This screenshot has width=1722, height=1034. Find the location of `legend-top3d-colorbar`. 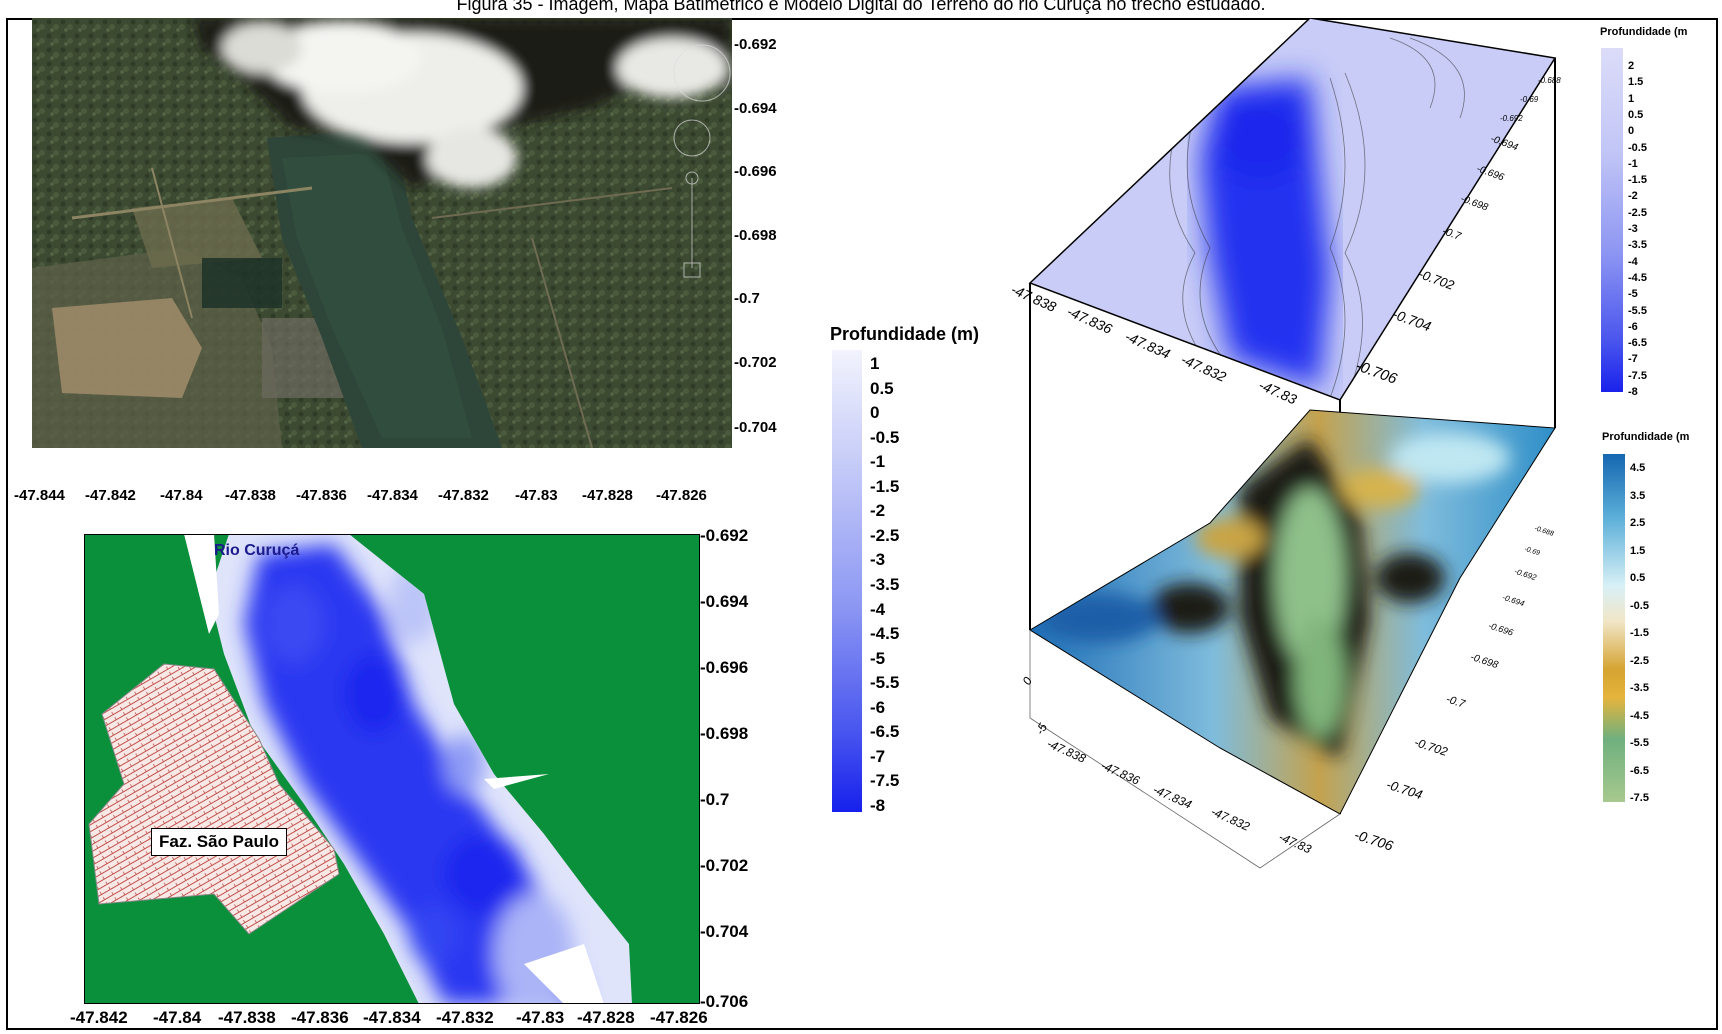

legend-top3d-colorbar is located at coordinates (1612, 220).